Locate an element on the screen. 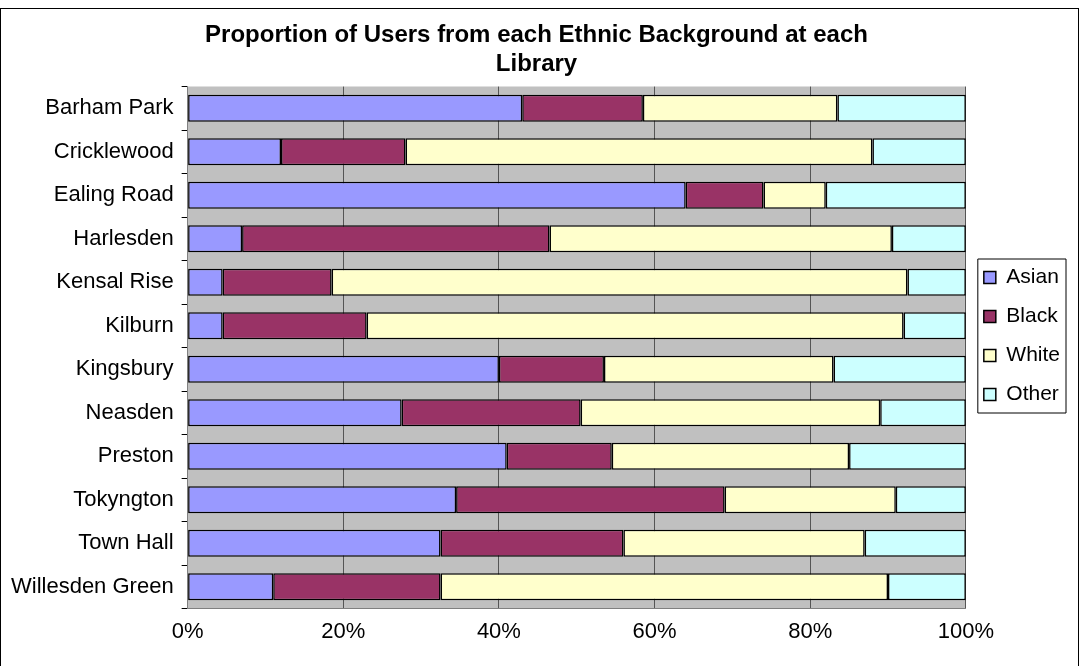 This screenshot has width=1083, height=666. chart-title: Proportion of Users from each Ethnic Background at each Library is located at coordinates (536, 48).